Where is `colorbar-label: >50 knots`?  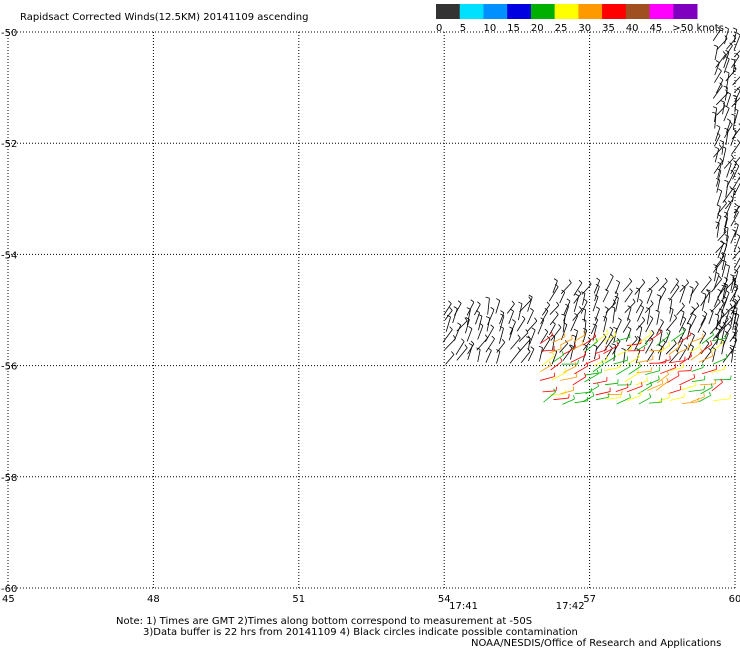
colorbar-label: >50 knots is located at coordinates (698, 28).